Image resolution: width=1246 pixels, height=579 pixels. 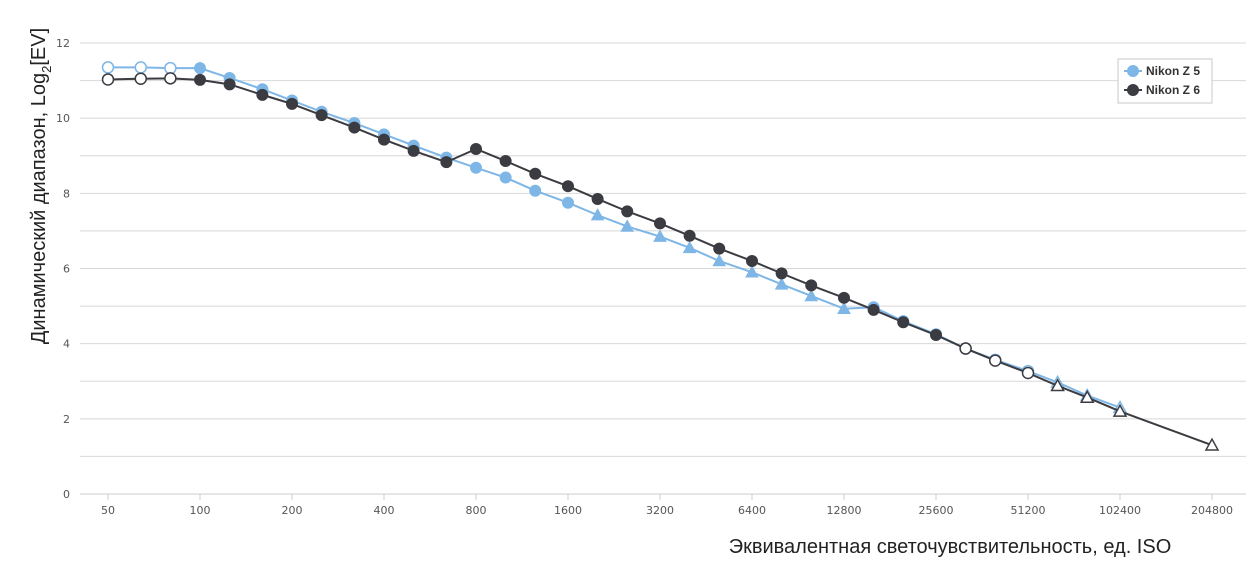 What do you see at coordinates (568, 510) in the screenshot?
I see `x-tick-label: 1600` at bounding box center [568, 510].